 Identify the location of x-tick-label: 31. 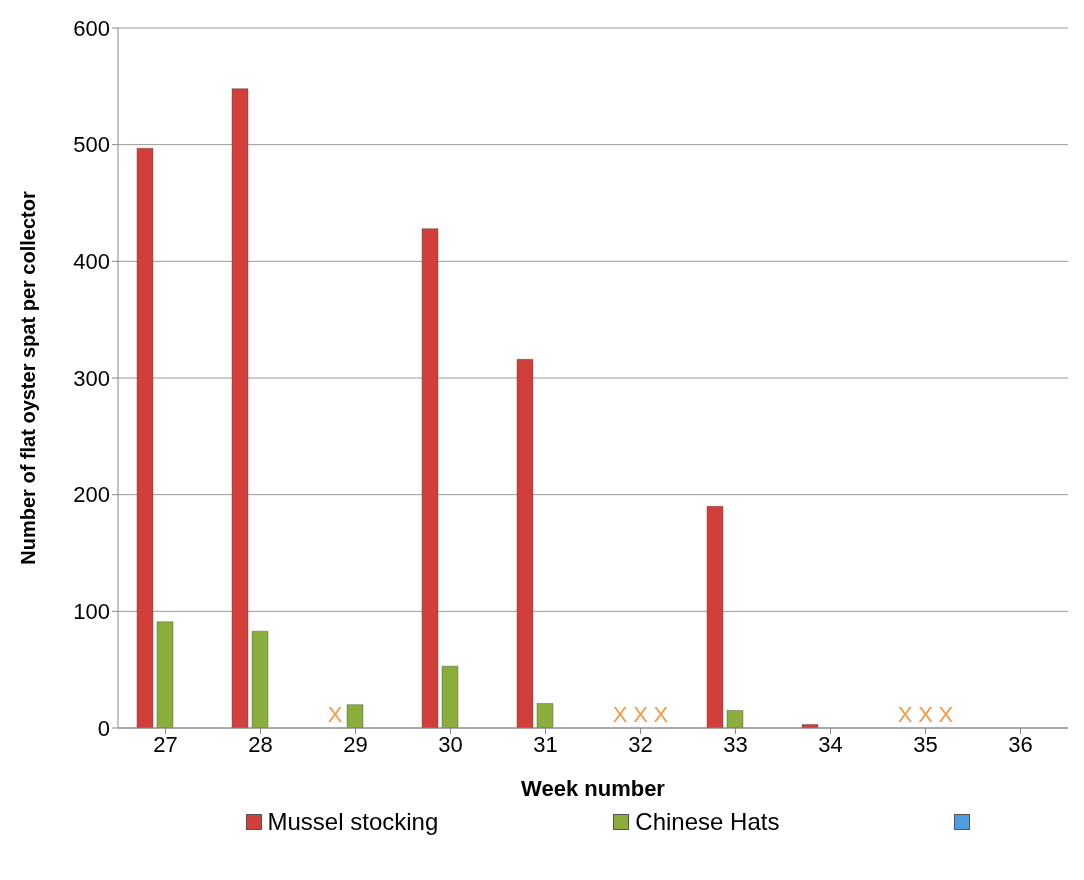
(545, 744).